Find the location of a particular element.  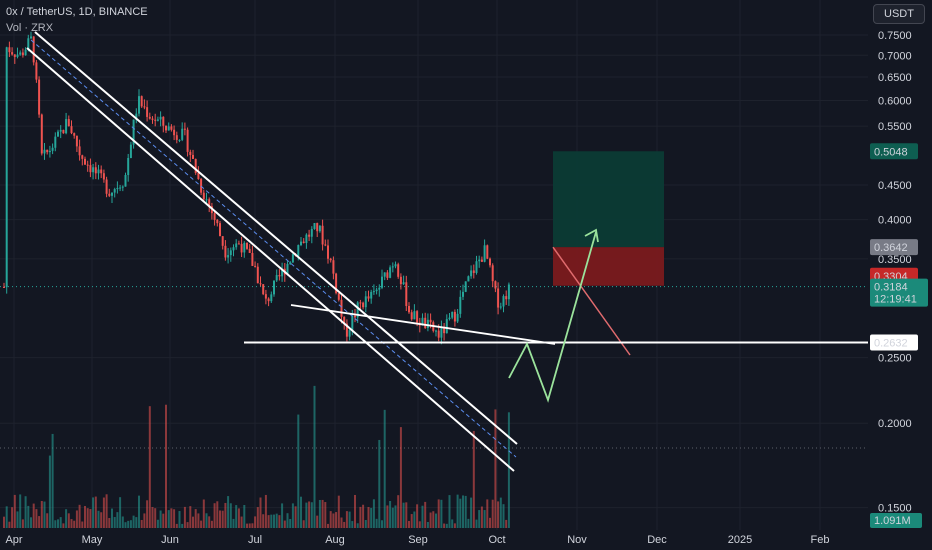

price-tick-label: 0.7500 is located at coordinates (895, 36).